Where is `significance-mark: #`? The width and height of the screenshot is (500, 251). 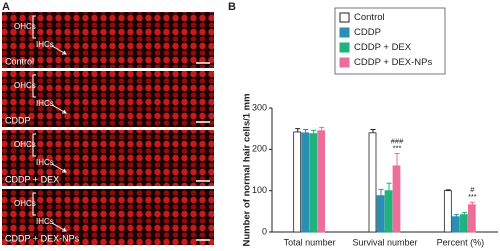
significance-mark: # is located at coordinates (472, 189).